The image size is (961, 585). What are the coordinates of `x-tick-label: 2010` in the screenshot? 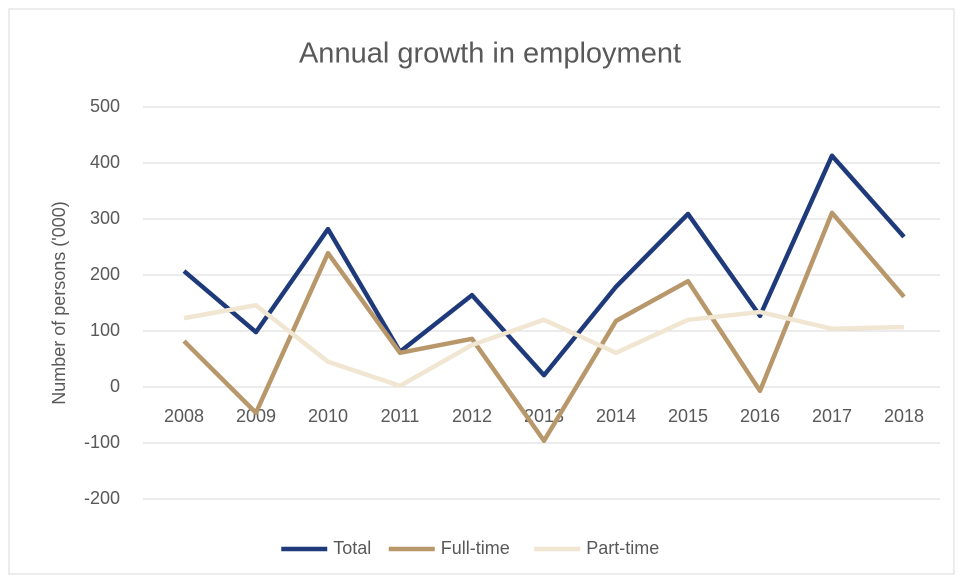 It's located at (328, 416).